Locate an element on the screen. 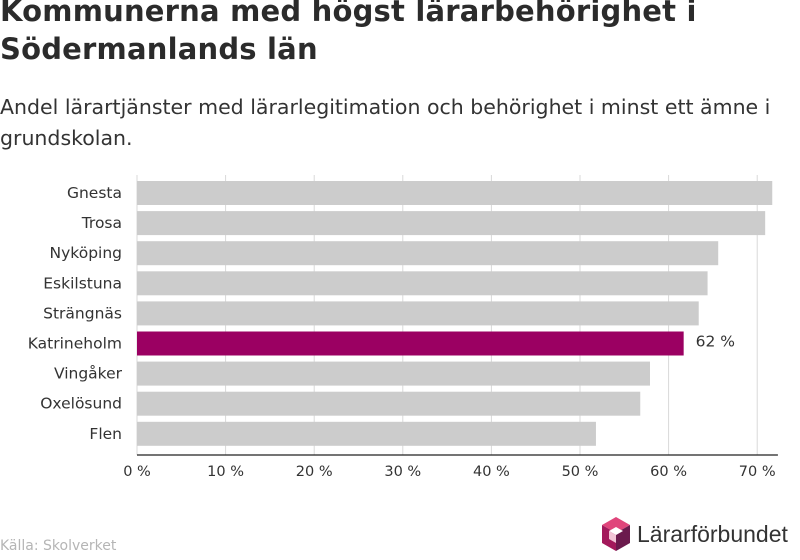 Image resolution: width=800 pixels, height=560 pixels. category-label: Strängnäs is located at coordinates (82, 313).